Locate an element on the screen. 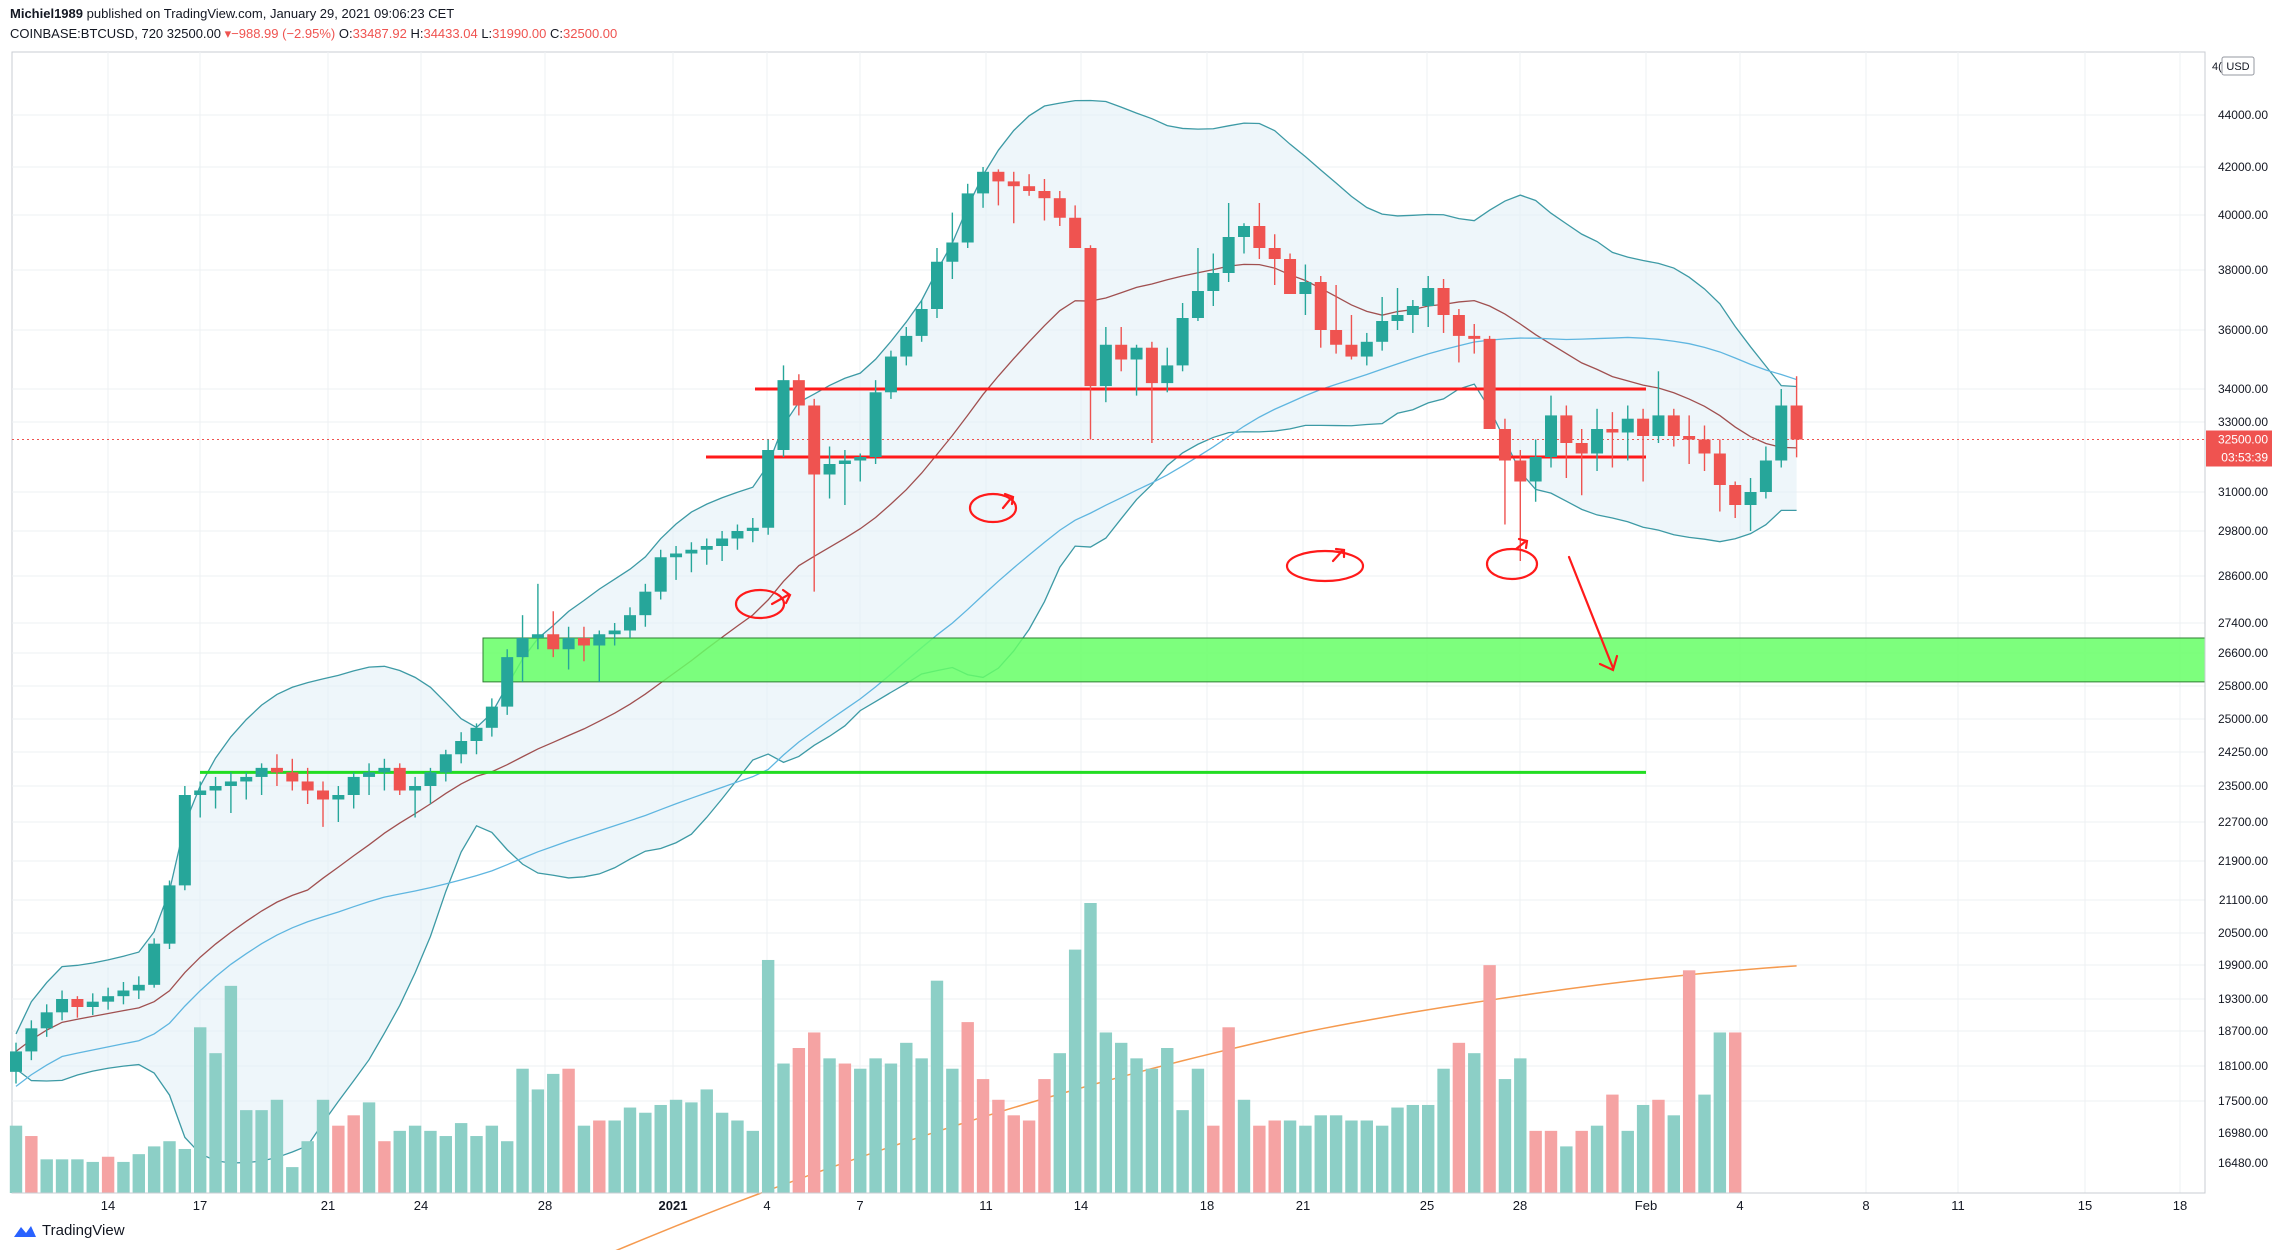 This screenshot has height=1250, width=2278. price-tick-15: 24250.00 is located at coordinates (2243, 752).